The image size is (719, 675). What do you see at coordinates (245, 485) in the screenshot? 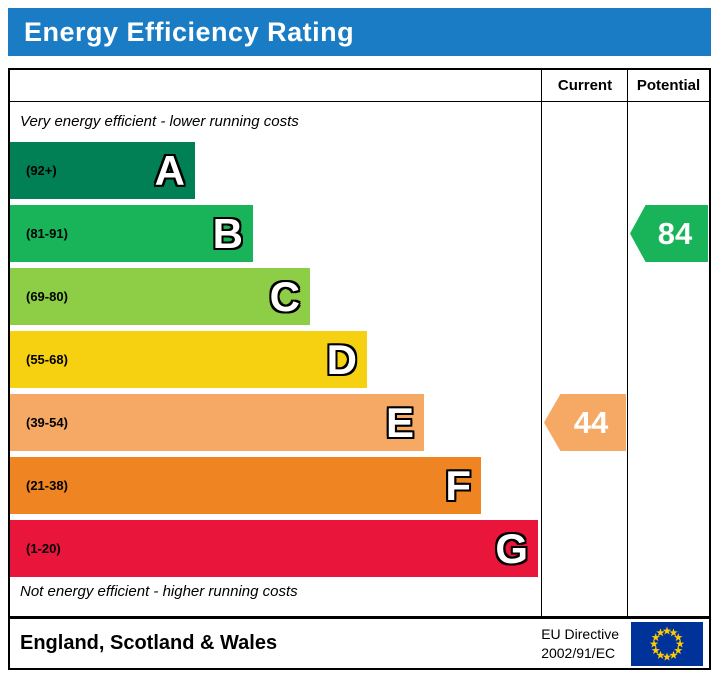
I see `band-f: (21-38) F` at bounding box center [245, 485].